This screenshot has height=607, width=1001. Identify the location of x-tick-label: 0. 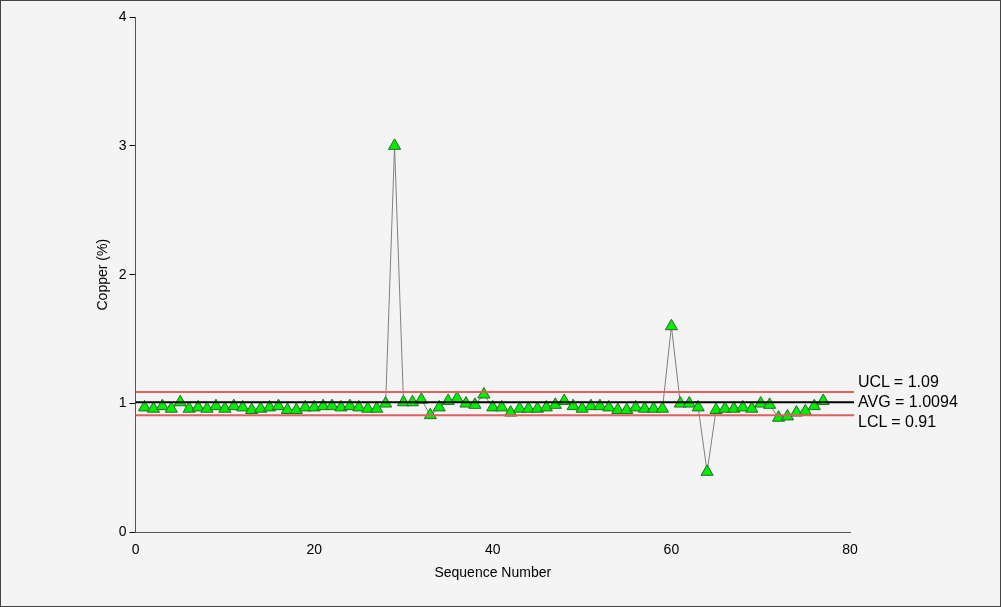
(135, 548).